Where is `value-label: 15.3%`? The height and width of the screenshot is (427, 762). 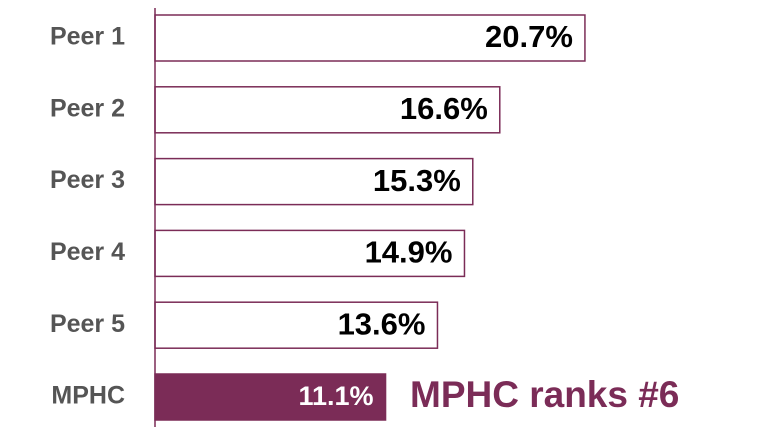
value-label: 15.3% is located at coordinates (417, 180).